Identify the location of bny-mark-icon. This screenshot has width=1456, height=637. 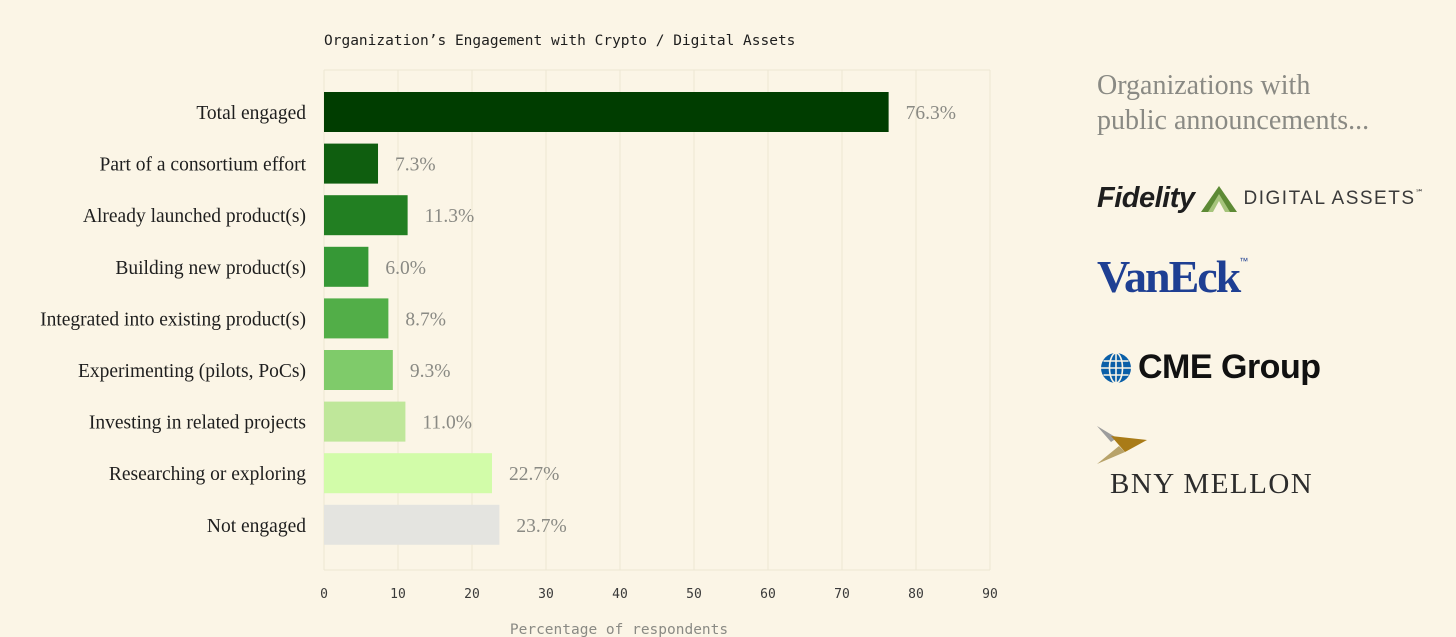
(1122, 445).